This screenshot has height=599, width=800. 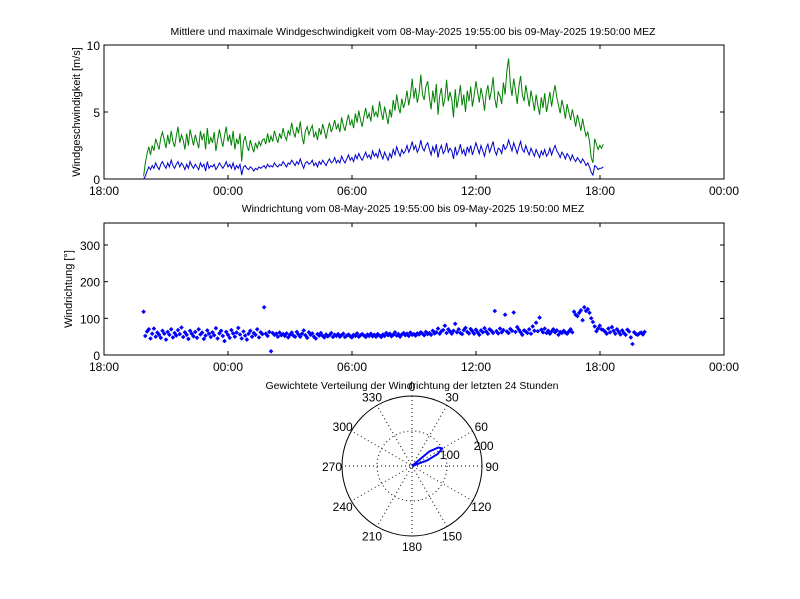 What do you see at coordinates (484, 446) in the screenshot?
I see `polar-radial-label: 200` at bounding box center [484, 446].